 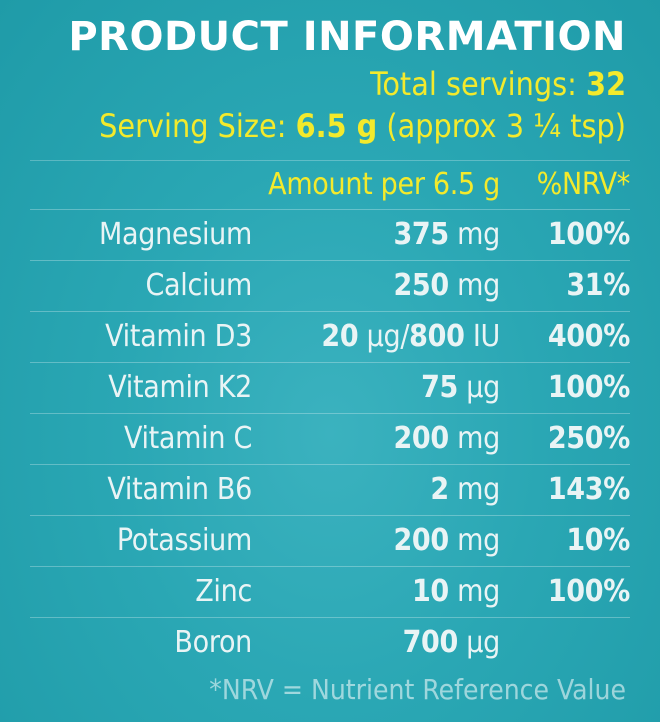 I want to click on serving-size: Serving Size: 6.5 g (approx 3 ¼ tsp), so click(x=362, y=126).